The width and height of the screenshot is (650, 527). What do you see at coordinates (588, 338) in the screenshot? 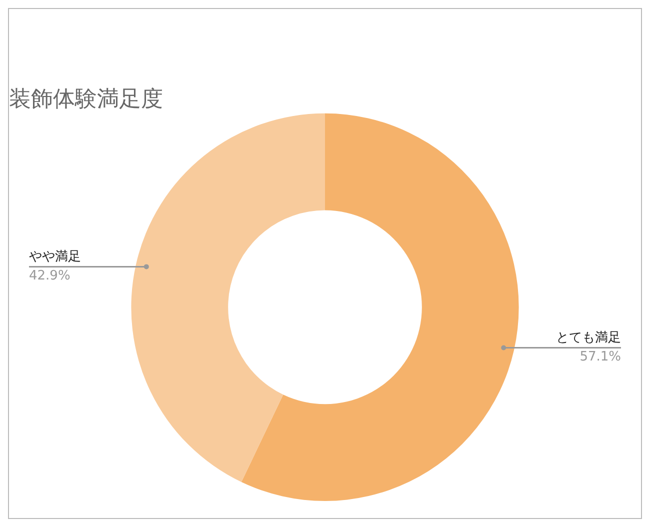
I see `slice-label: とても満足` at bounding box center [588, 338].